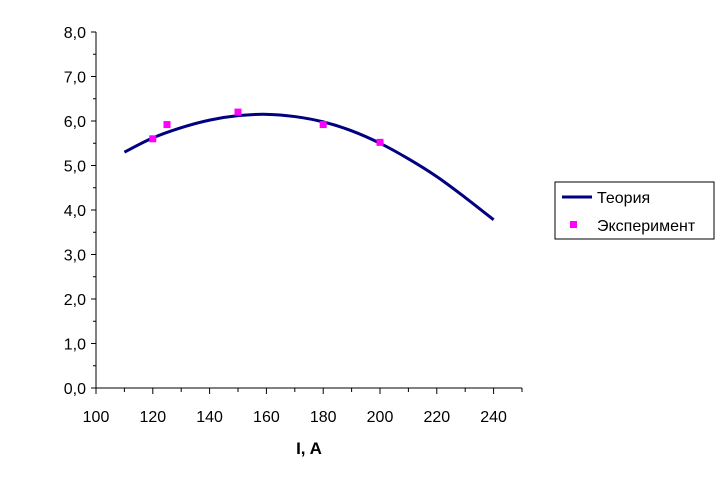 This screenshot has width=723, height=483. What do you see at coordinates (75, 33) in the screenshot?
I see `y-tick-label: 8,0` at bounding box center [75, 33].